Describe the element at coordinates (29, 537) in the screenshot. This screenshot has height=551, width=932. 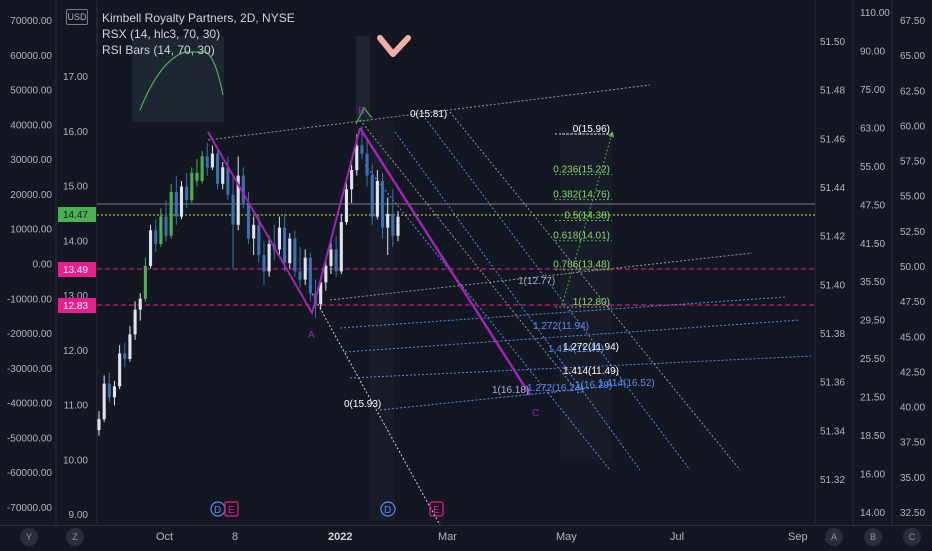
I see `axis-corner-y: Y` at that location.